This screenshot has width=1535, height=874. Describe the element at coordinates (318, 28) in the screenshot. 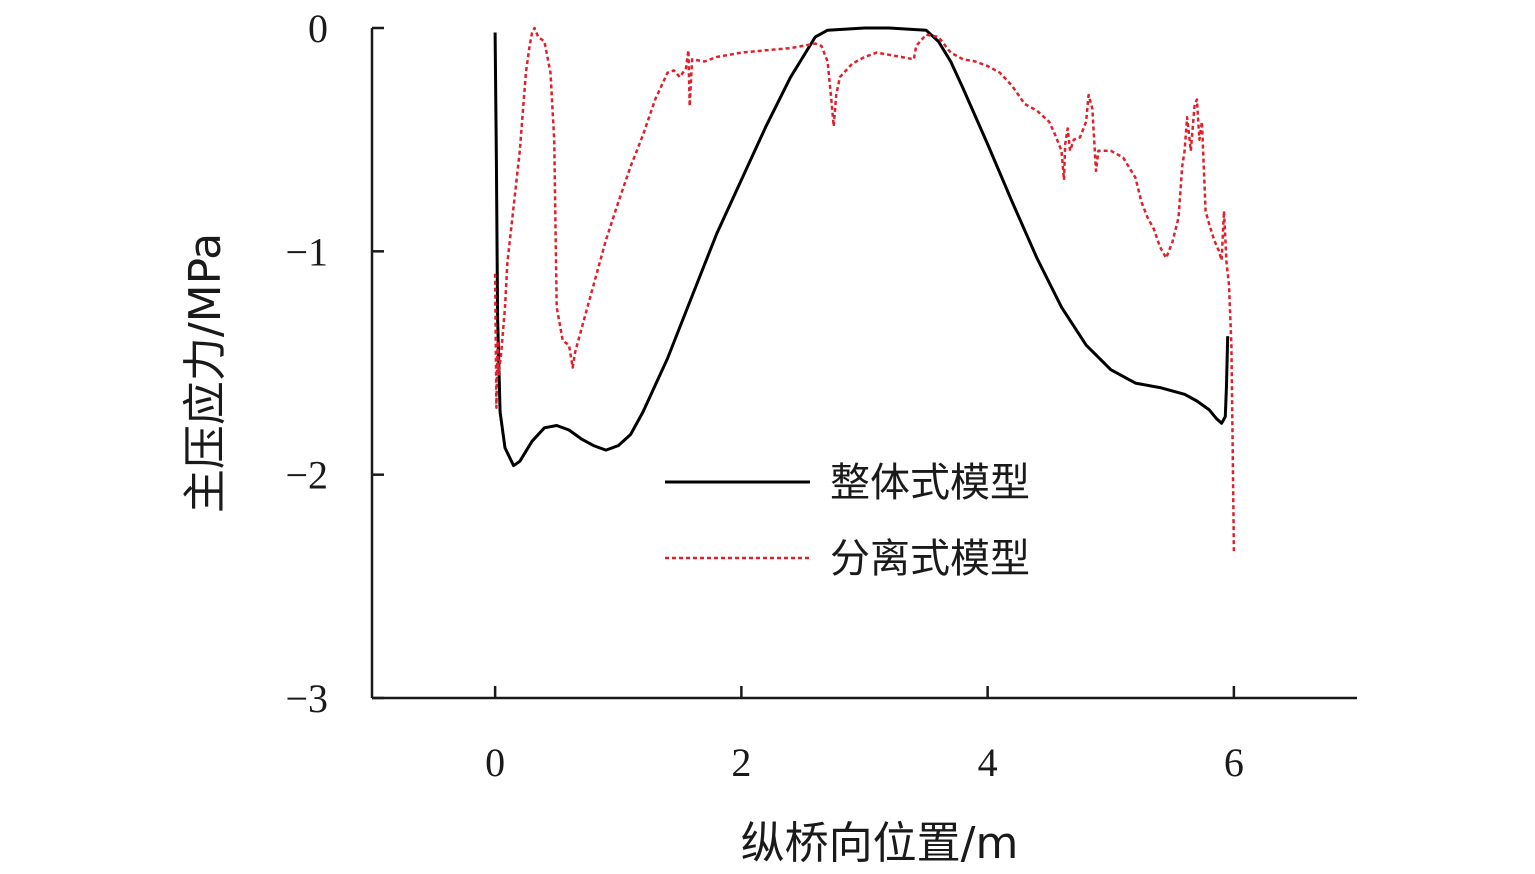

I see `y-tick-label: 0` at that location.